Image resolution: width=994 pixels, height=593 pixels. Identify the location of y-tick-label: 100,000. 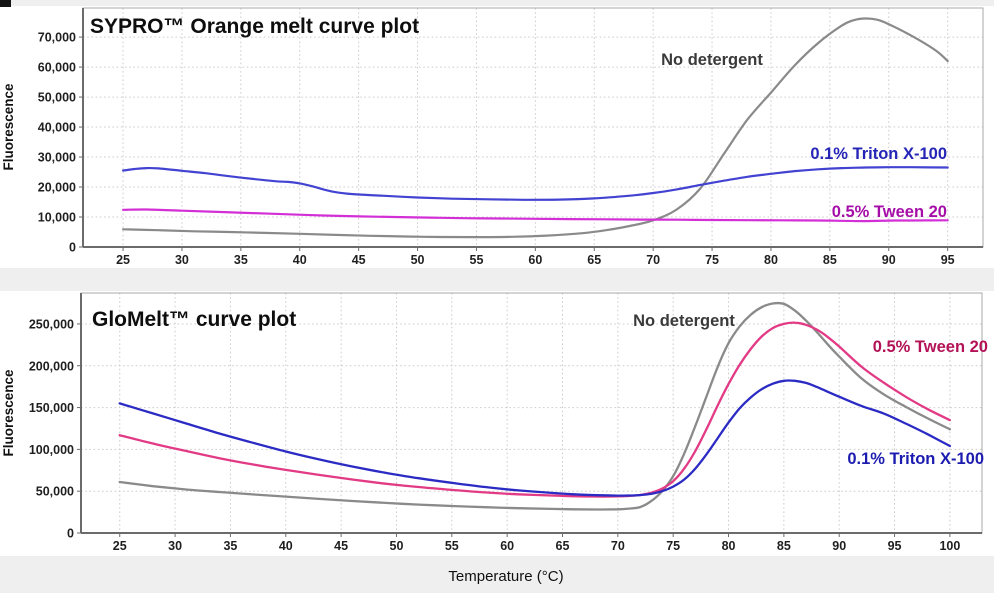
(51, 450).